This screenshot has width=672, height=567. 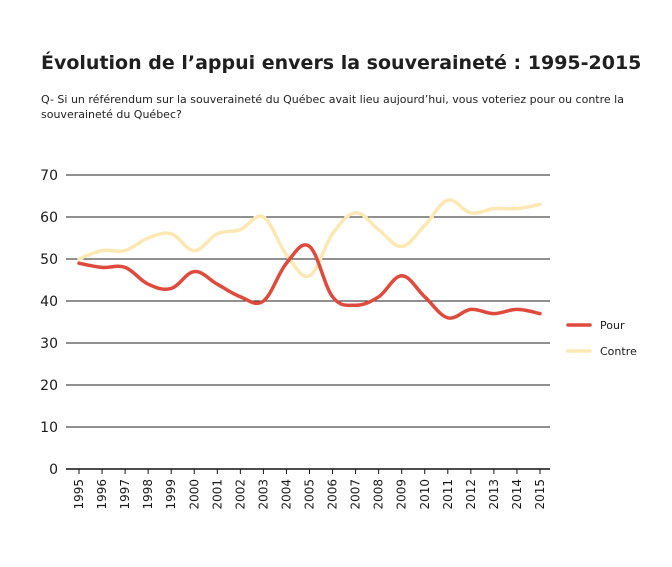 What do you see at coordinates (263, 494) in the screenshot?
I see `x-tick-label-2003: 2003` at bounding box center [263, 494].